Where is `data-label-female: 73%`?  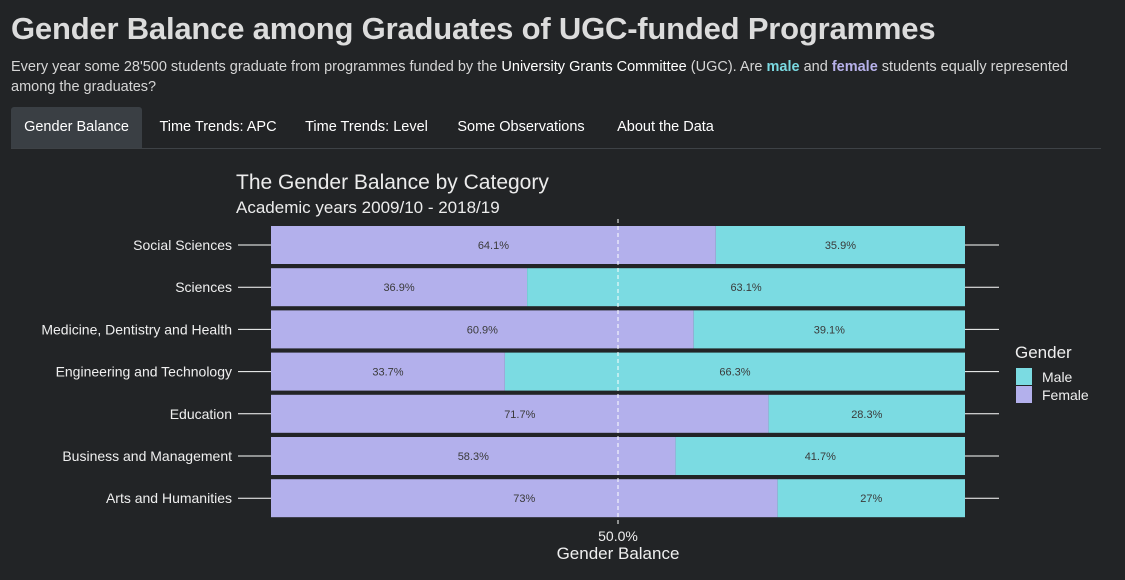 data-label-female: 73% is located at coordinates (524, 499).